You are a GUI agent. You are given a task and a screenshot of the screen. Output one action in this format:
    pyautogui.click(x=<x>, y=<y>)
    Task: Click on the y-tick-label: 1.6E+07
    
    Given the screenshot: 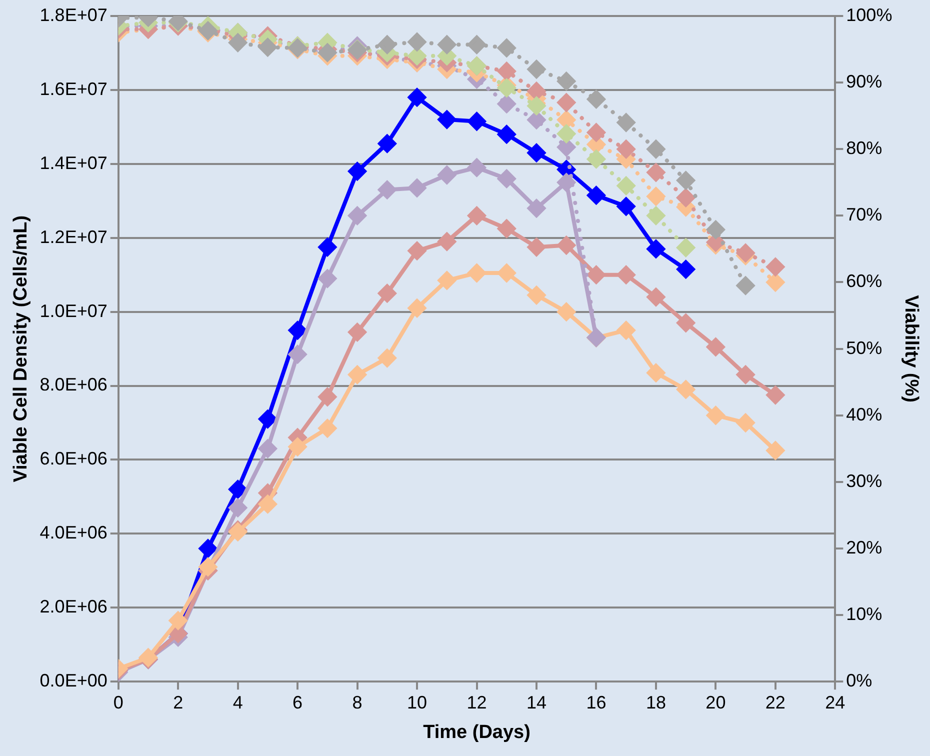 What is the action you would take?
    pyautogui.click(x=74, y=88)
    